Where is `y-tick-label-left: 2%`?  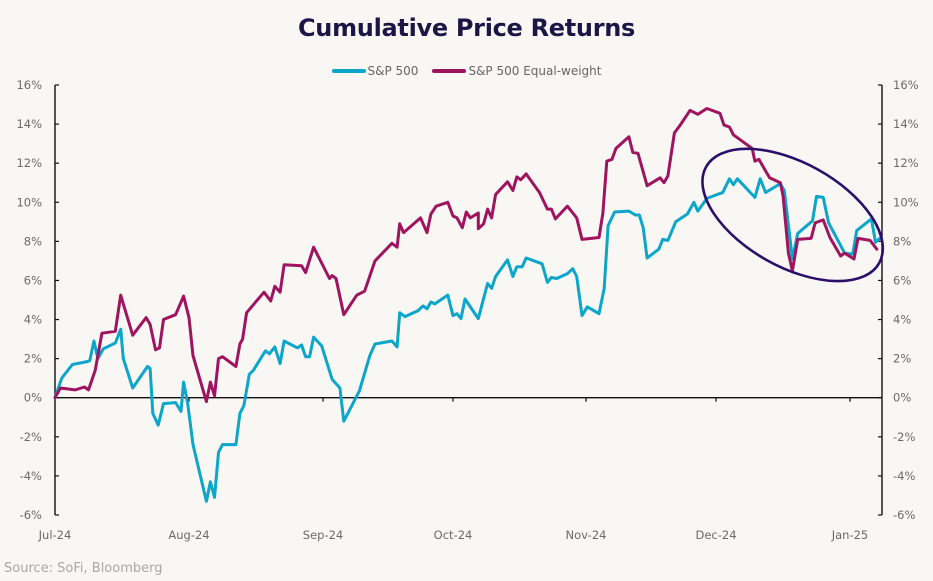
y-tick-label-left: 2% is located at coordinates (33, 359).